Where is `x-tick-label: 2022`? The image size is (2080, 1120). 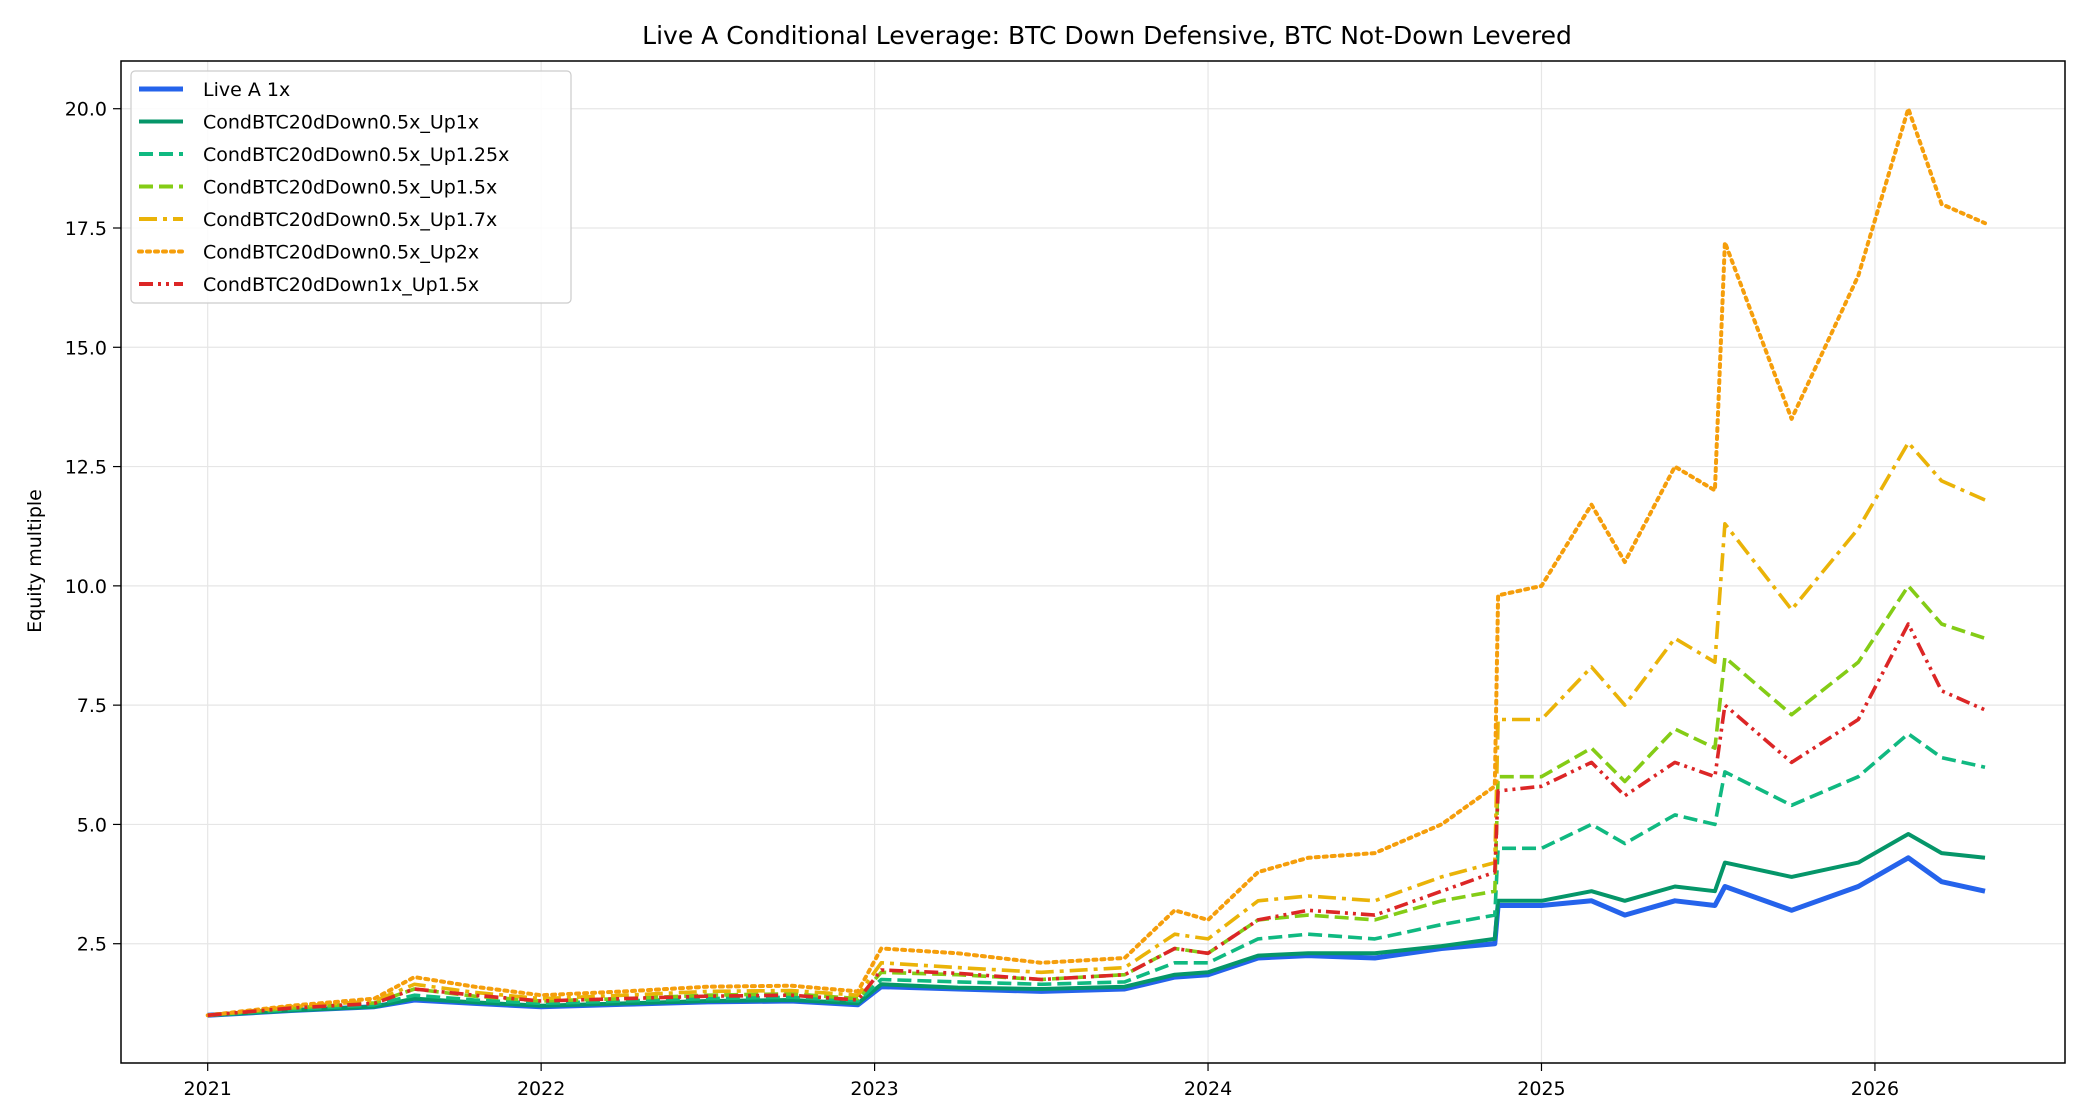
x-tick-label: 2022 is located at coordinates (541, 1089).